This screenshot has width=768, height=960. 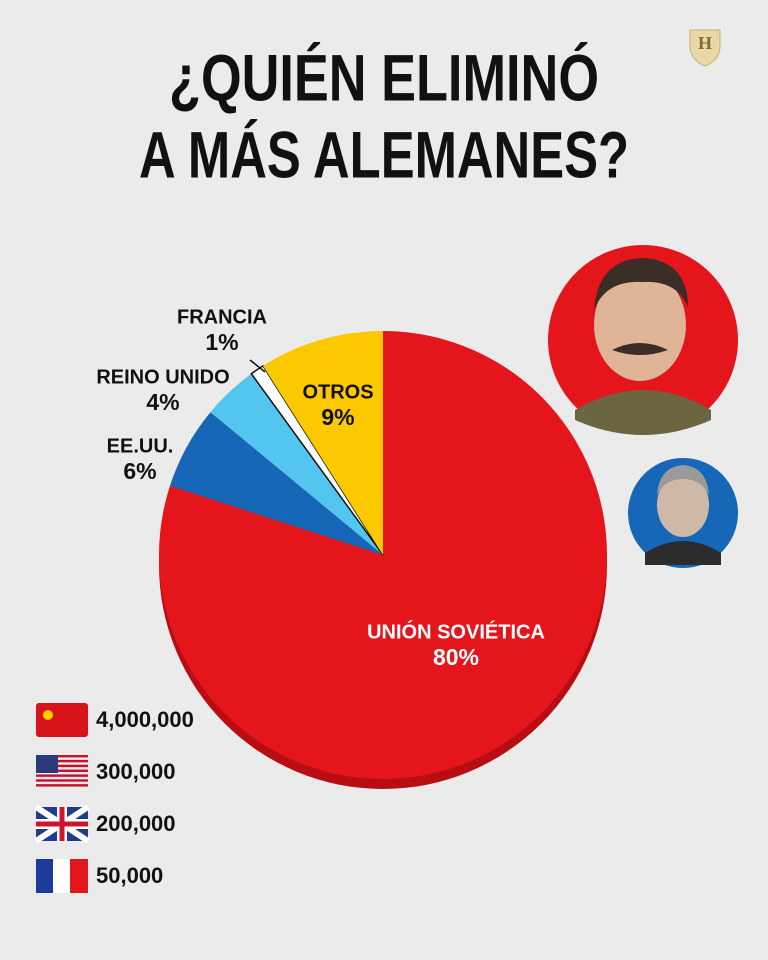 What do you see at coordinates (48, 715) in the screenshot?
I see `flag-emblem` at bounding box center [48, 715].